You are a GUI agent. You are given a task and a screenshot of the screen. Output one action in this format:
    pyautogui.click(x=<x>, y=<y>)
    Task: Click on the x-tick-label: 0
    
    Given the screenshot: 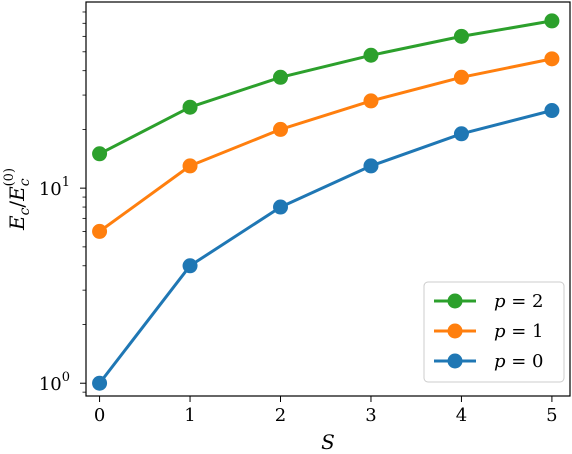 What is the action you would take?
    pyautogui.click(x=99, y=415)
    